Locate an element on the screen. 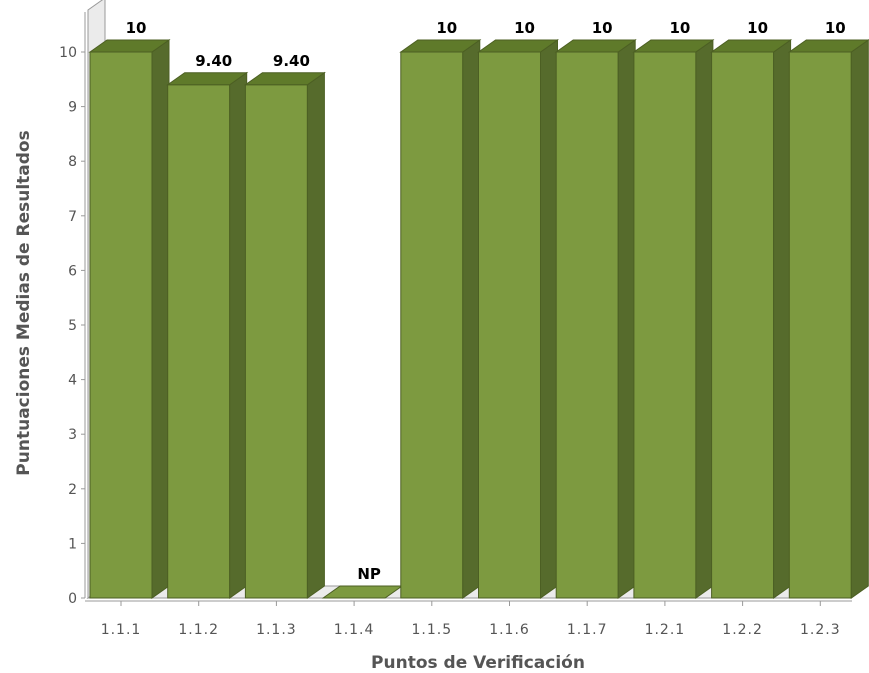 This screenshot has width=869, height=673. x-tick-label: 1.1.5 is located at coordinates (431, 630).